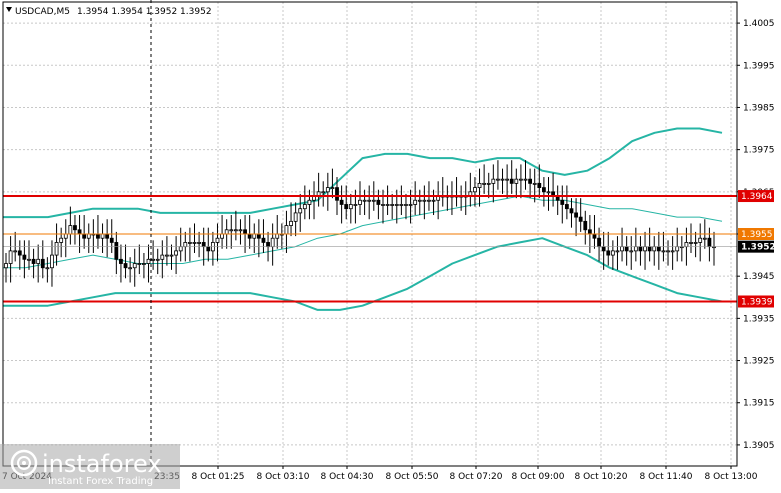  What do you see at coordinates (218, 477) in the screenshot?
I see `x-tick-label: 8 Oct 01:25` at bounding box center [218, 477].